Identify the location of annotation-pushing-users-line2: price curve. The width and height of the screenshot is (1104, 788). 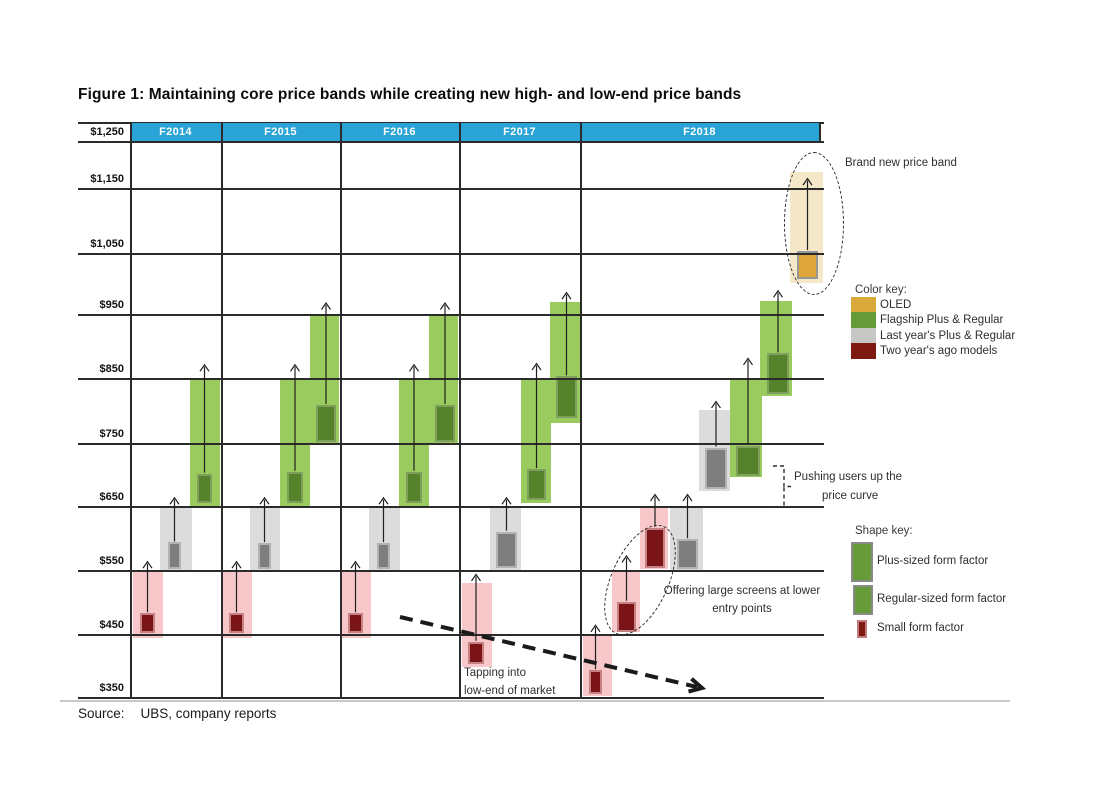
(850, 496).